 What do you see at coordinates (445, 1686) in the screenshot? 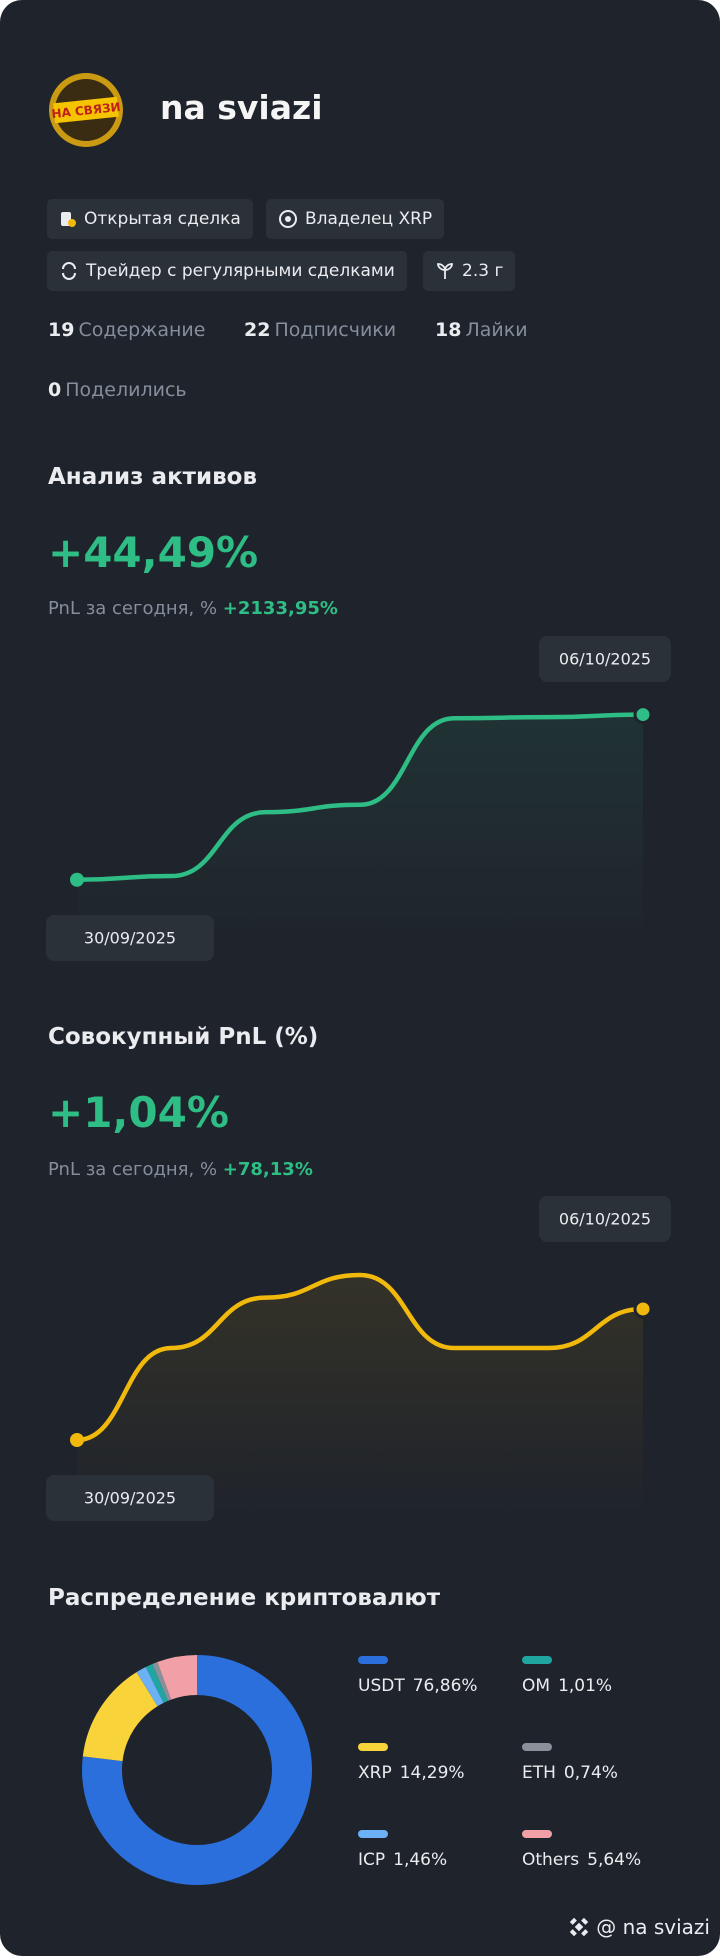
I see `legend-value: 76,86%` at bounding box center [445, 1686].